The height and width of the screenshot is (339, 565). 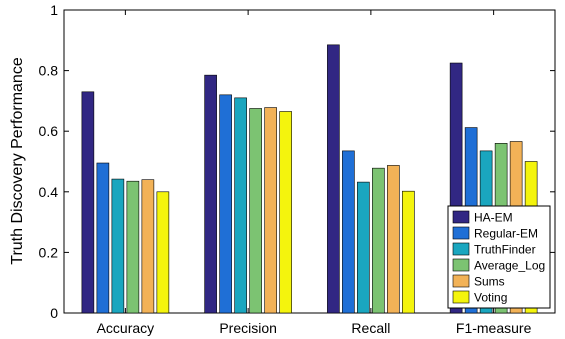 What do you see at coordinates (49, 71) in the screenshot?
I see `y-tick-label: 0.8` at bounding box center [49, 71].